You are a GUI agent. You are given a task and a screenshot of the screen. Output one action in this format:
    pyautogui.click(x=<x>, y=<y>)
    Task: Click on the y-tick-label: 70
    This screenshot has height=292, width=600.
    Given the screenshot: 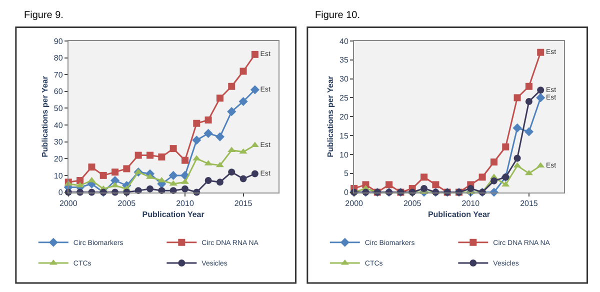 What is the action you would take?
    pyautogui.click(x=59, y=75)
    